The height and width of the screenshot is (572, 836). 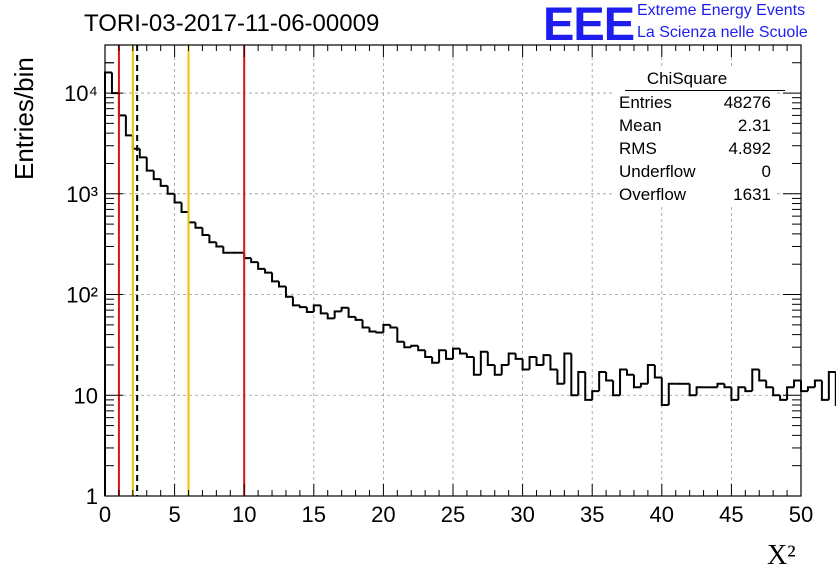 What do you see at coordinates (453, 514) in the screenshot?
I see `x-tick-label: 25` at bounding box center [453, 514].